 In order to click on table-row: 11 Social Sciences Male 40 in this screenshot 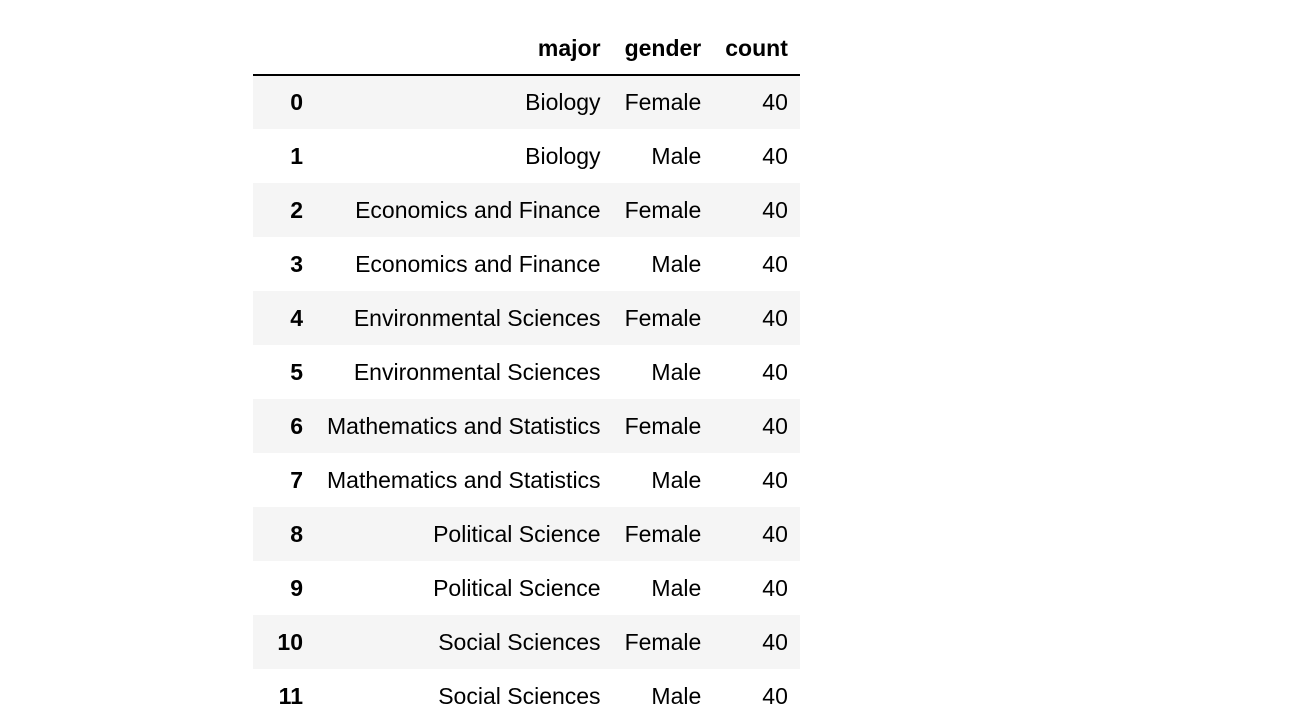, I will do `click(526, 696)`.